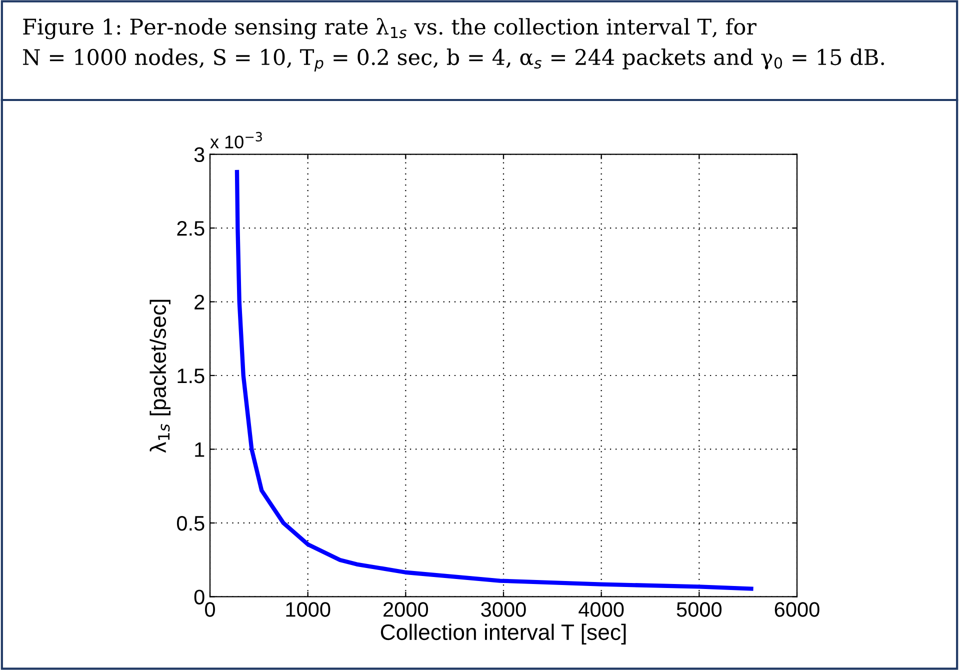 This screenshot has height=670, width=959. What do you see at coordinates (601, 609) in the screenshot?
I see `x-tick-label: 4000` at bounding box center [601, 609].